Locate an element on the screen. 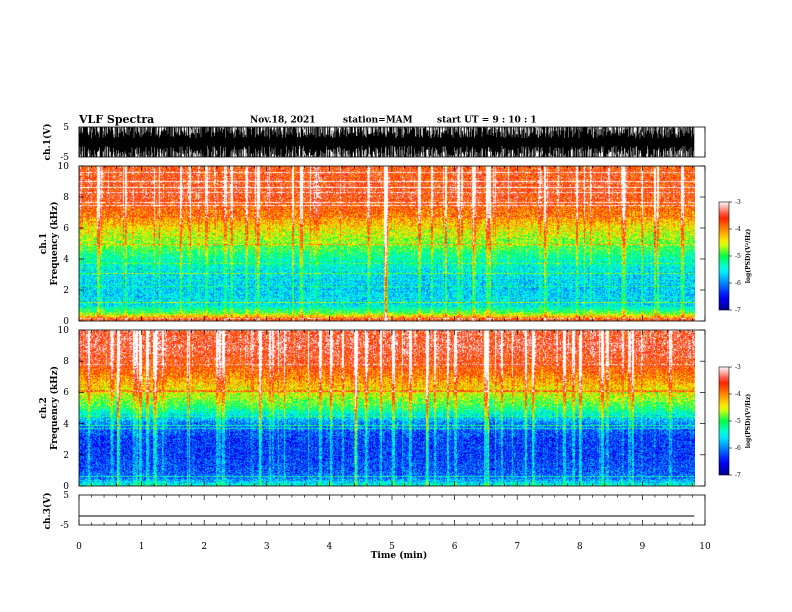 Image resolution: width=792 pixels, height=612 pixels. ch1-ytick-4: 4 is located at coordinates (66, 260).